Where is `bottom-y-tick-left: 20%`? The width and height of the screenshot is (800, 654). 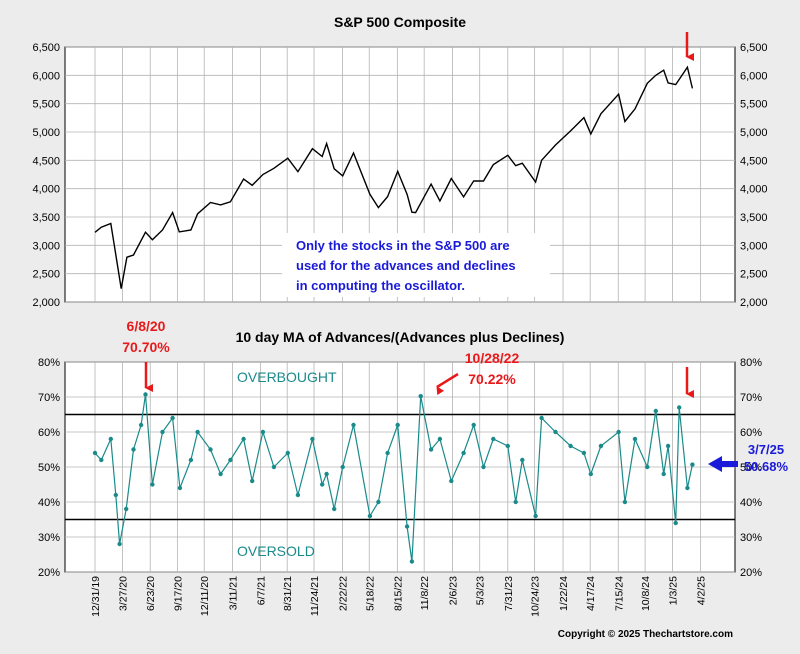
bottom-y-tick-left: 20% is located at coordinates (49, 573).